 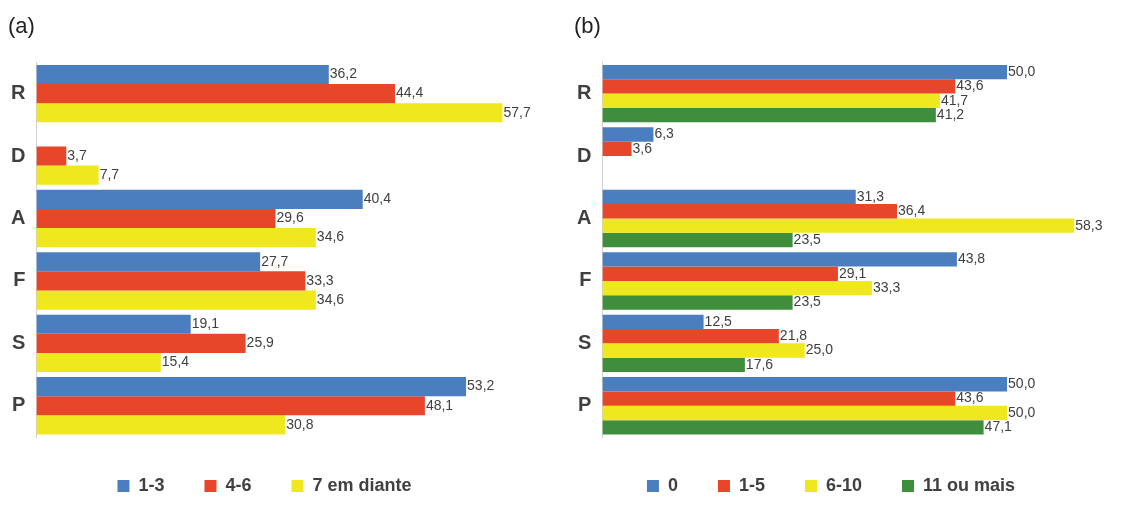 I want to click on data-label: 40,4, so click(x=377, y=198).